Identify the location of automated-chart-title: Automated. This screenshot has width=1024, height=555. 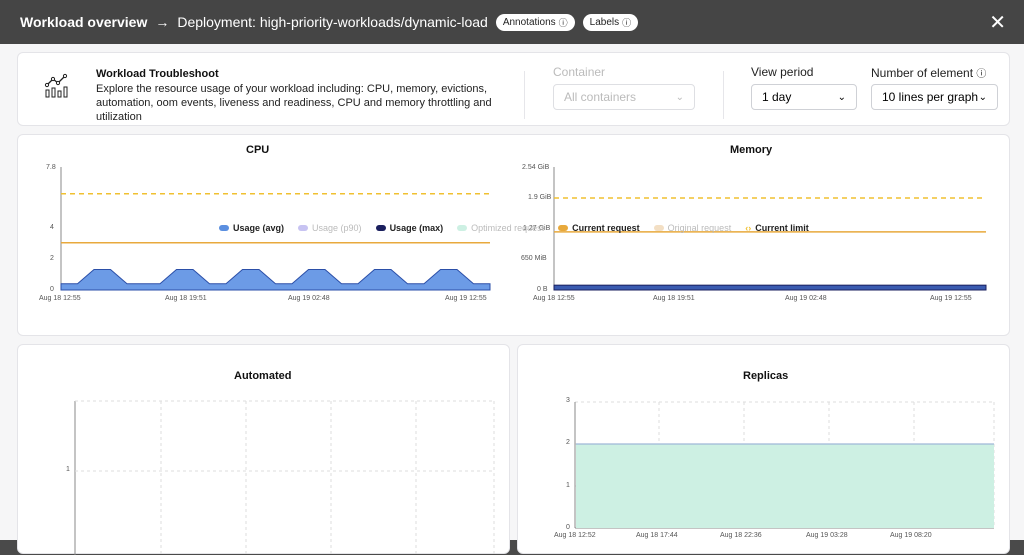
(263, 376).